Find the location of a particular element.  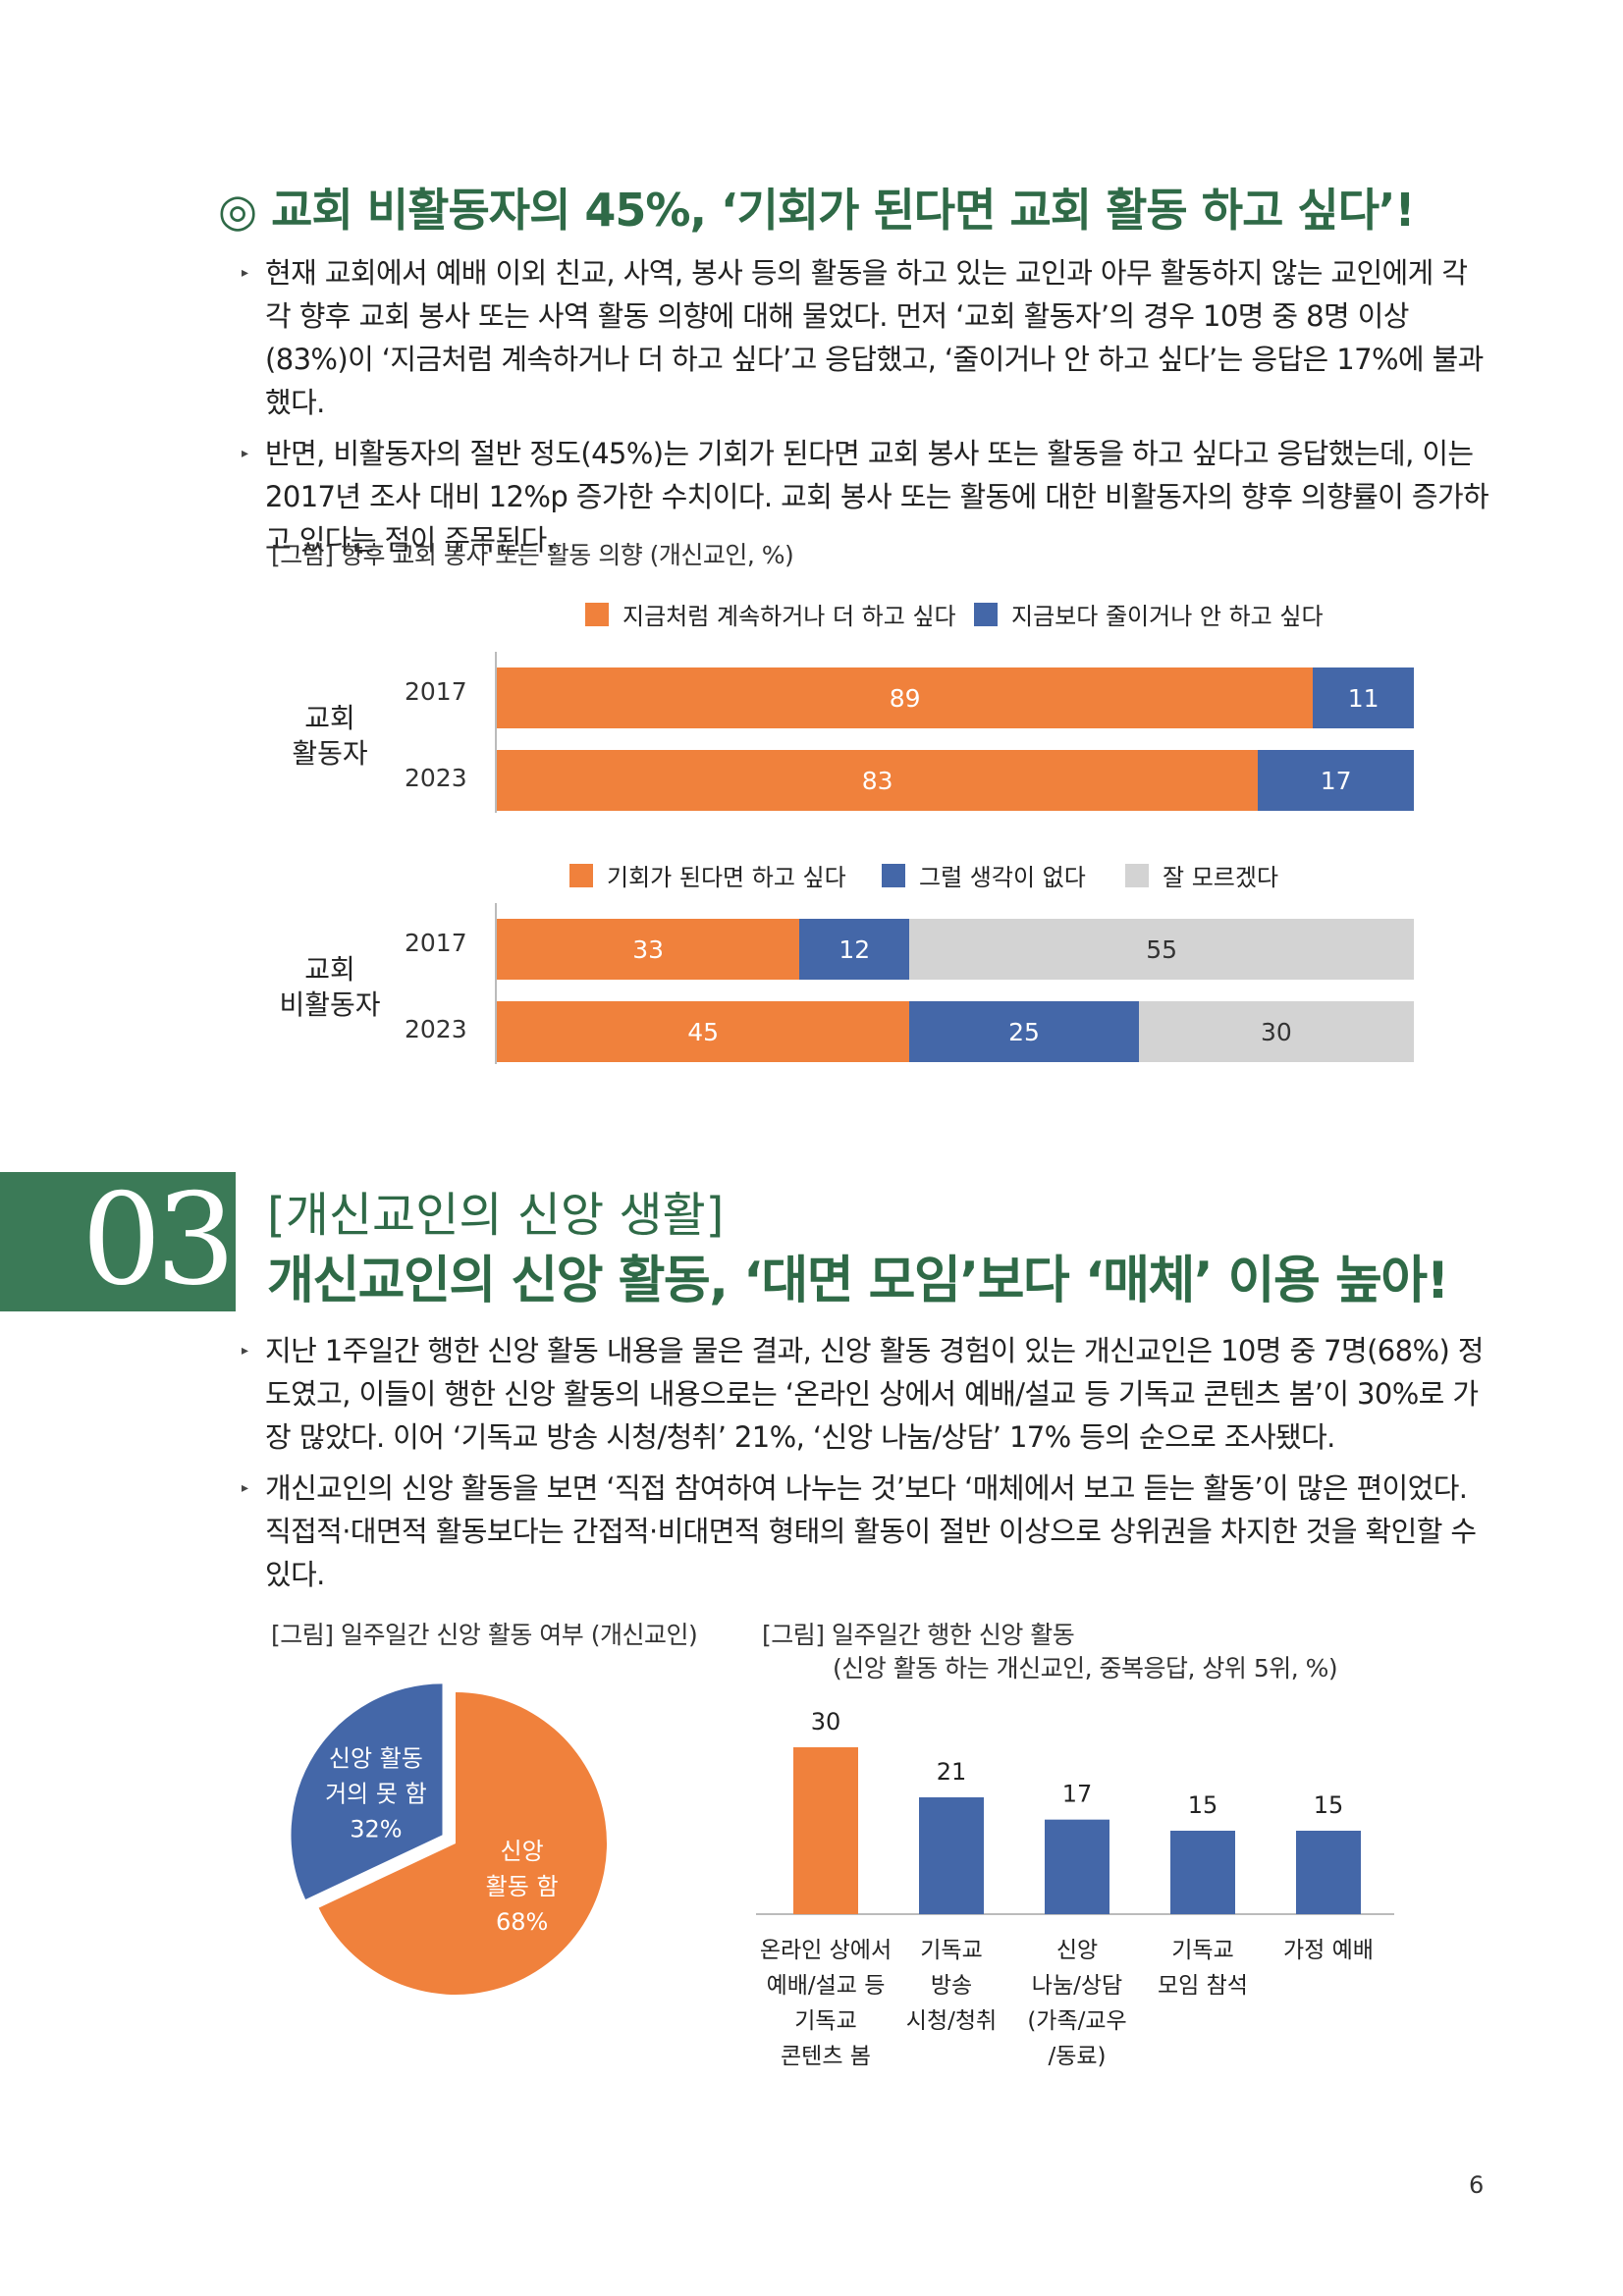

pie-label: 32% is located at coordinates (376, 1830).